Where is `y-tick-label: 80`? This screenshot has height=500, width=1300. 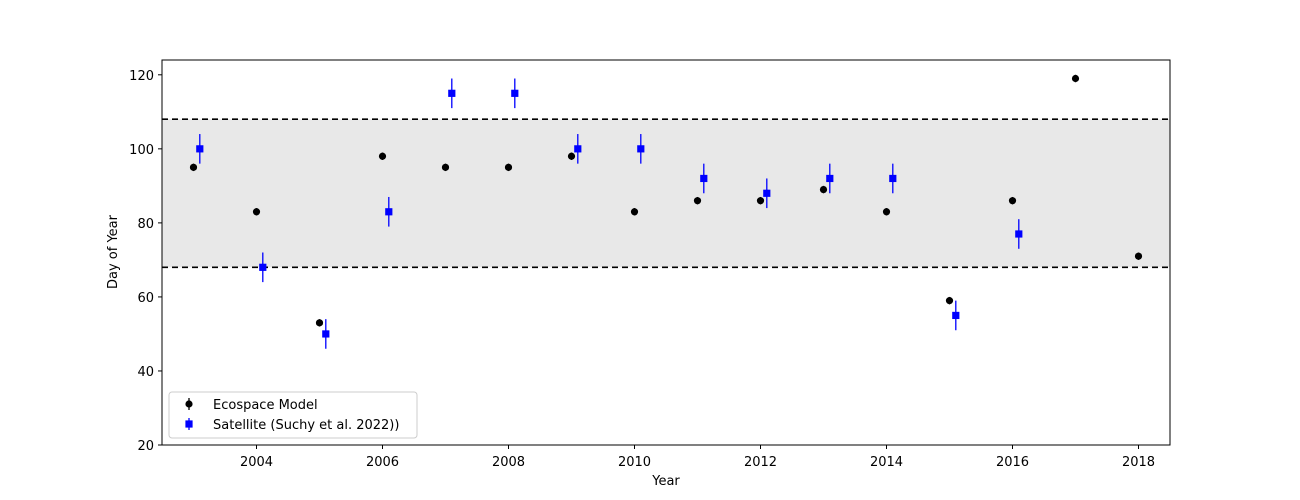 y-tick-label: 80 is located at coordinates (145, 224).